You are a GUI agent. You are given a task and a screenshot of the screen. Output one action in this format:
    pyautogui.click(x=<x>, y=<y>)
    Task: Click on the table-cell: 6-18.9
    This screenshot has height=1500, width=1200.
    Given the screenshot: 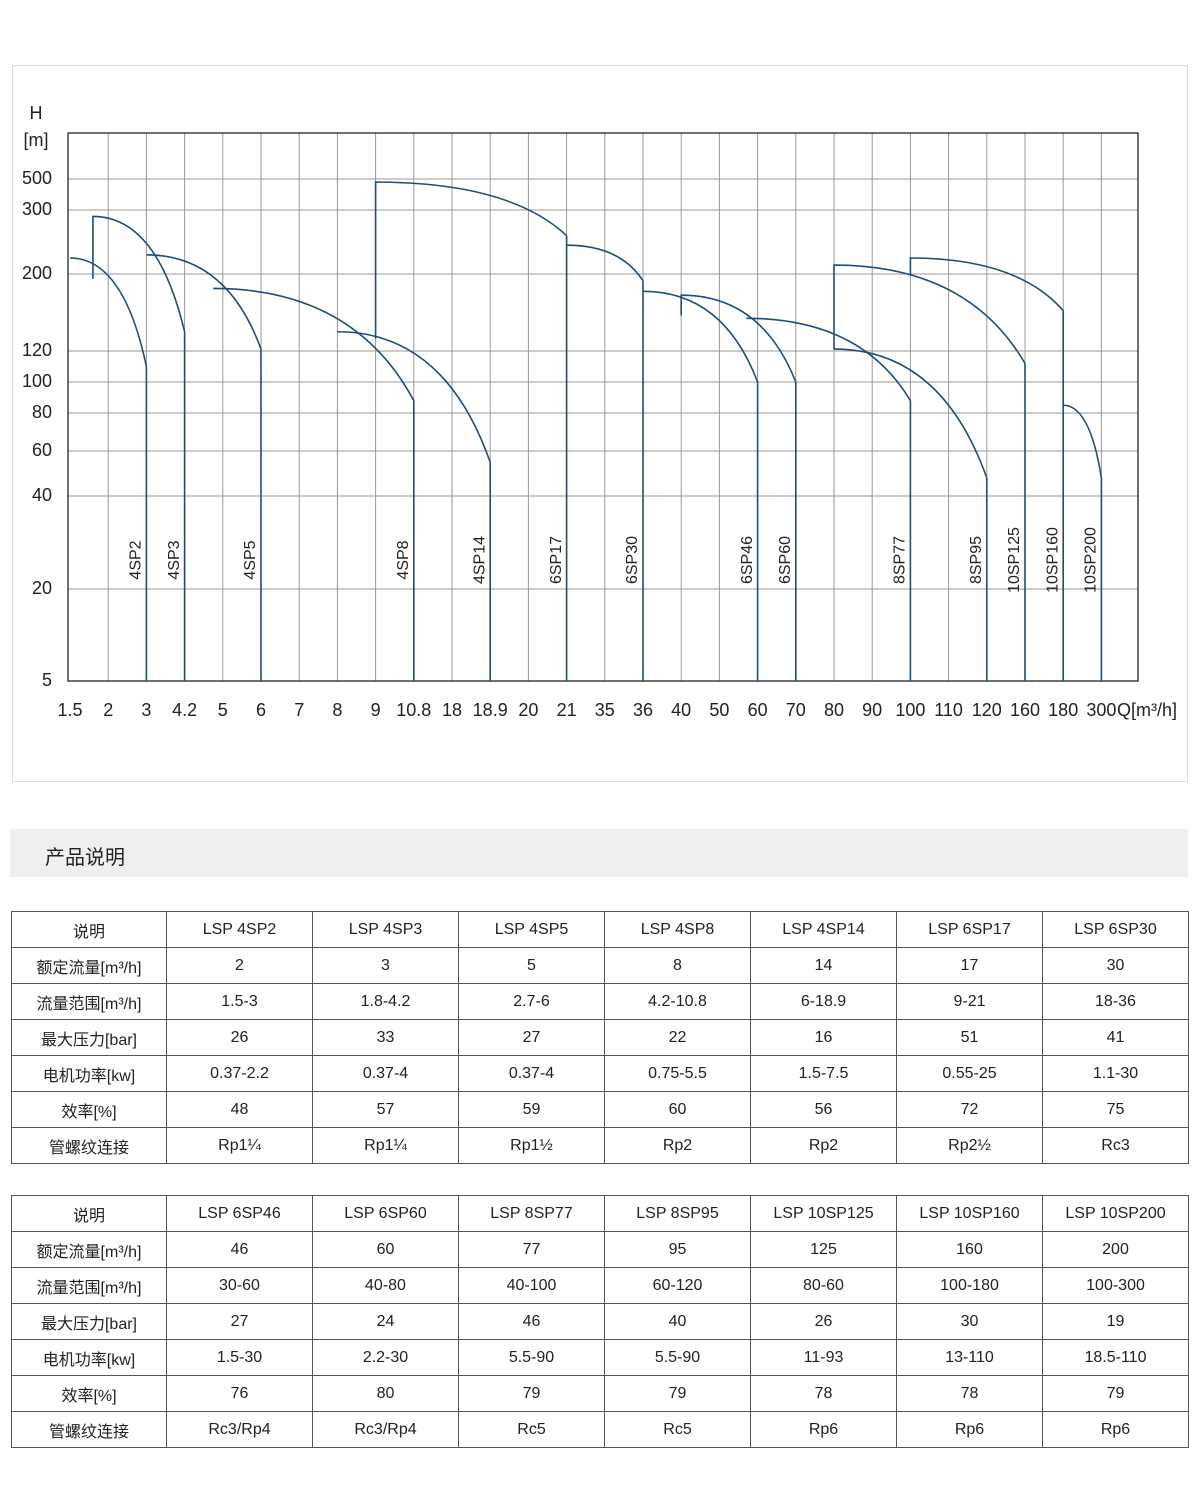 What is the action you would take?
    pyautogui.click(x=823, y=1001)
    